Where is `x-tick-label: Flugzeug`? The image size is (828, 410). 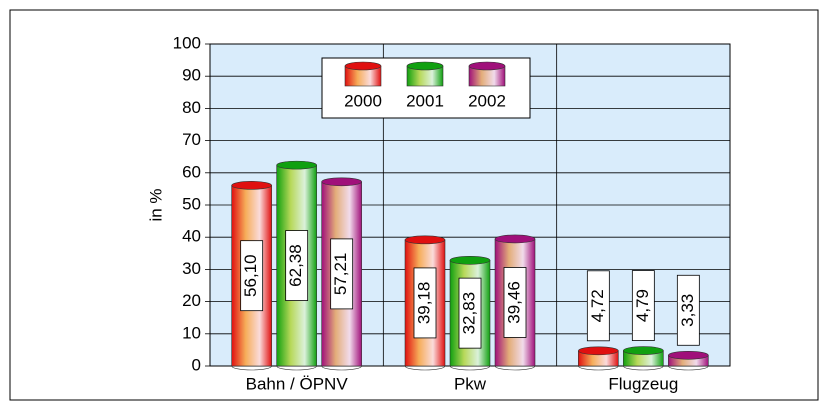 x-tick-label: Flugzeug is located at coordinates (643, 383).